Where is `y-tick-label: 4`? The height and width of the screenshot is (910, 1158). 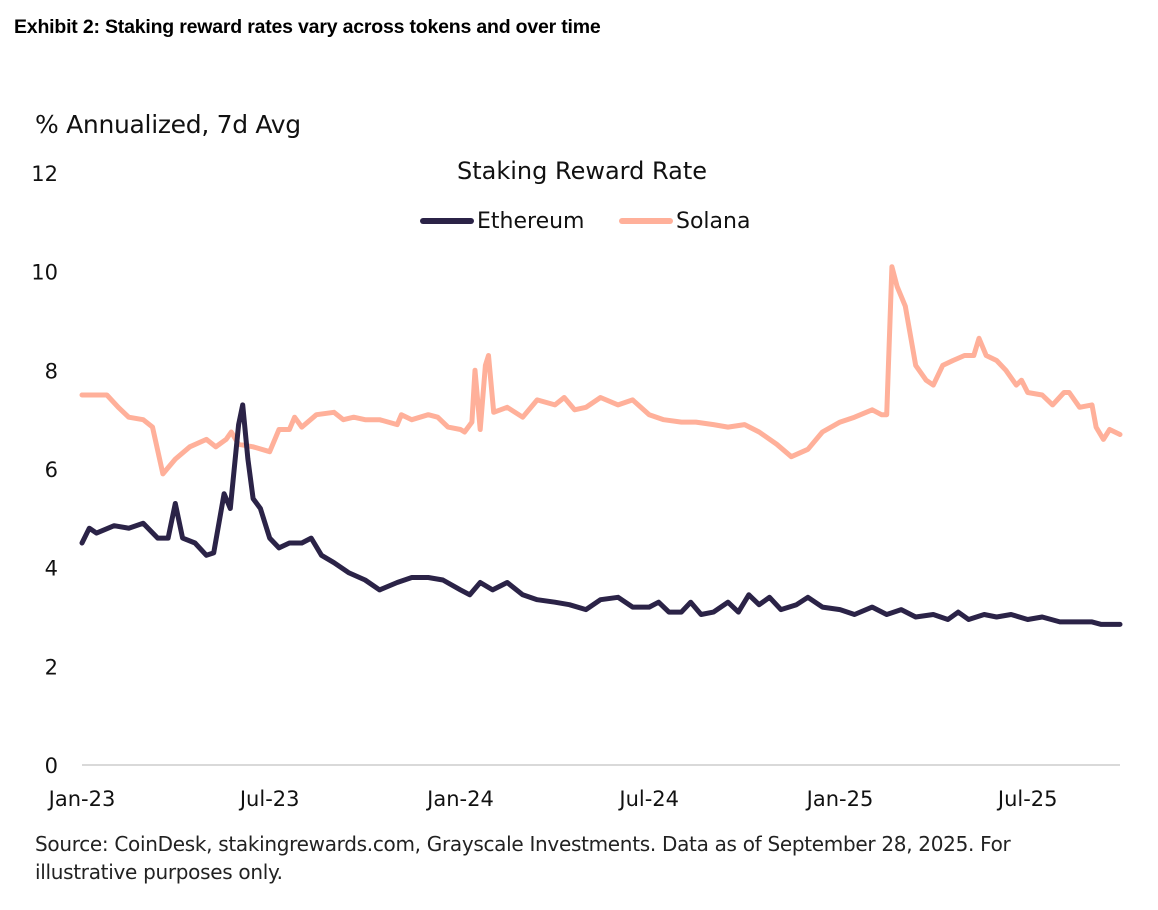 y-tick-label: 4 is located at coordinates (51, 569).